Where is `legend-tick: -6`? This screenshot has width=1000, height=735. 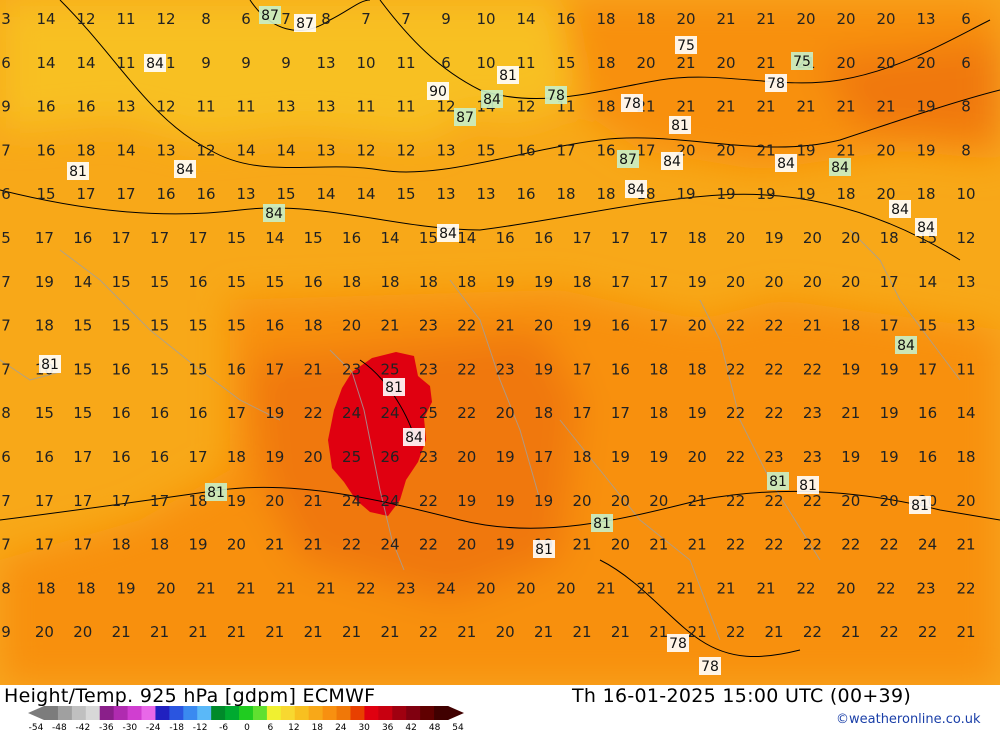 legend-tick: -6 is located at coordinates (224, 728).